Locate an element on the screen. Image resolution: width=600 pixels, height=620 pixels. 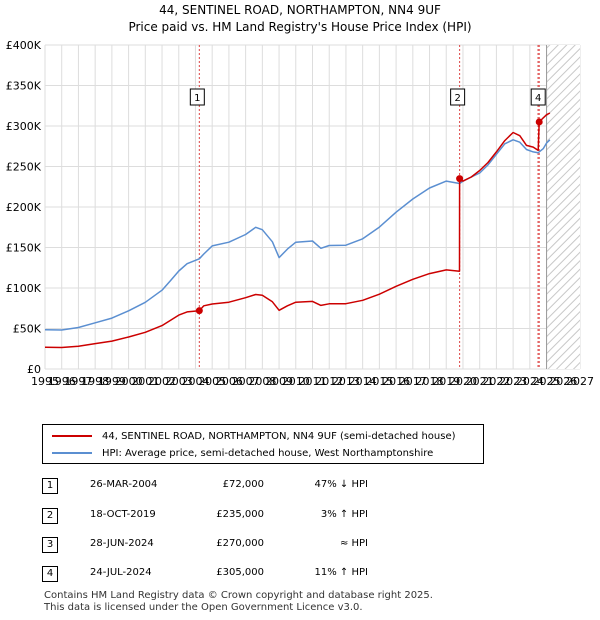
x-tick-label: 2008 is located at coordinates (262, 381).